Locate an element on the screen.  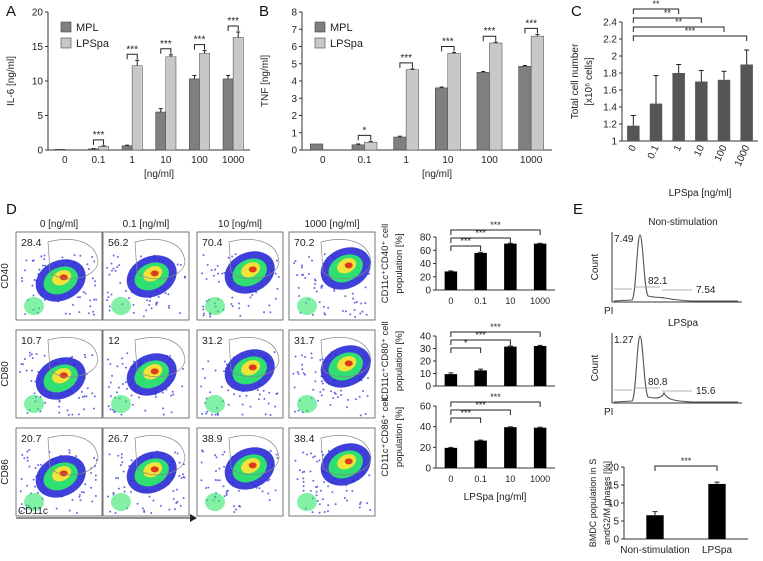
flow-column-header: 1000 [ng/ml] is located at coordinates (331, 224).